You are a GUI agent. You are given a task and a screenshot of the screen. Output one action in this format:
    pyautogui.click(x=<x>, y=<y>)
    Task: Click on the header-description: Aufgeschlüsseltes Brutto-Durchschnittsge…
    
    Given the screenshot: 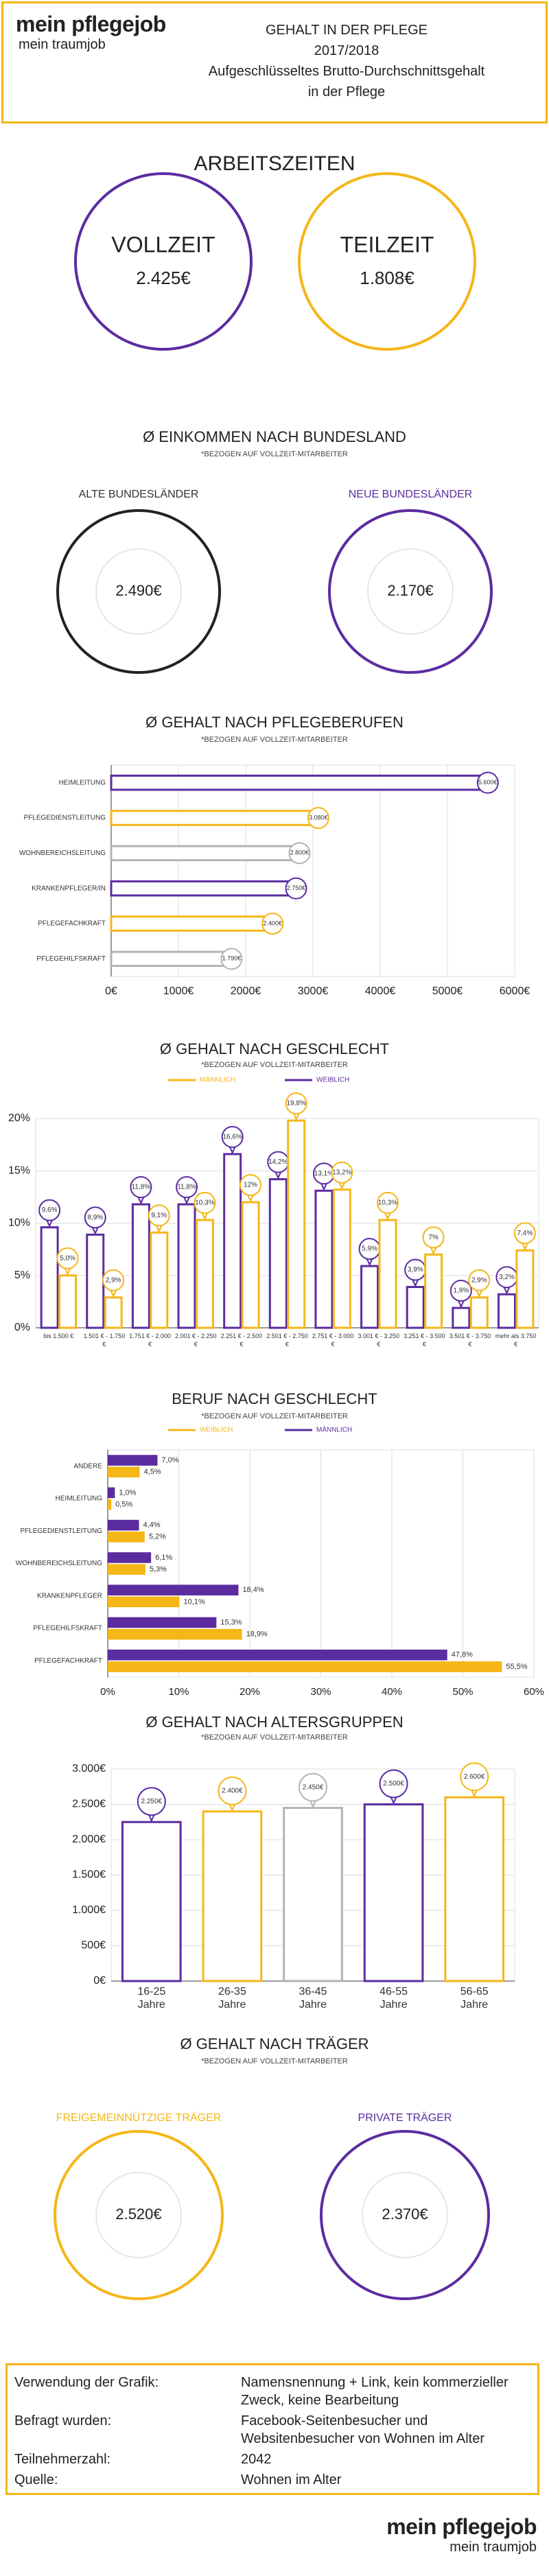 What is the action you would take?
    pyautogui.click(x=346, y=71)
    